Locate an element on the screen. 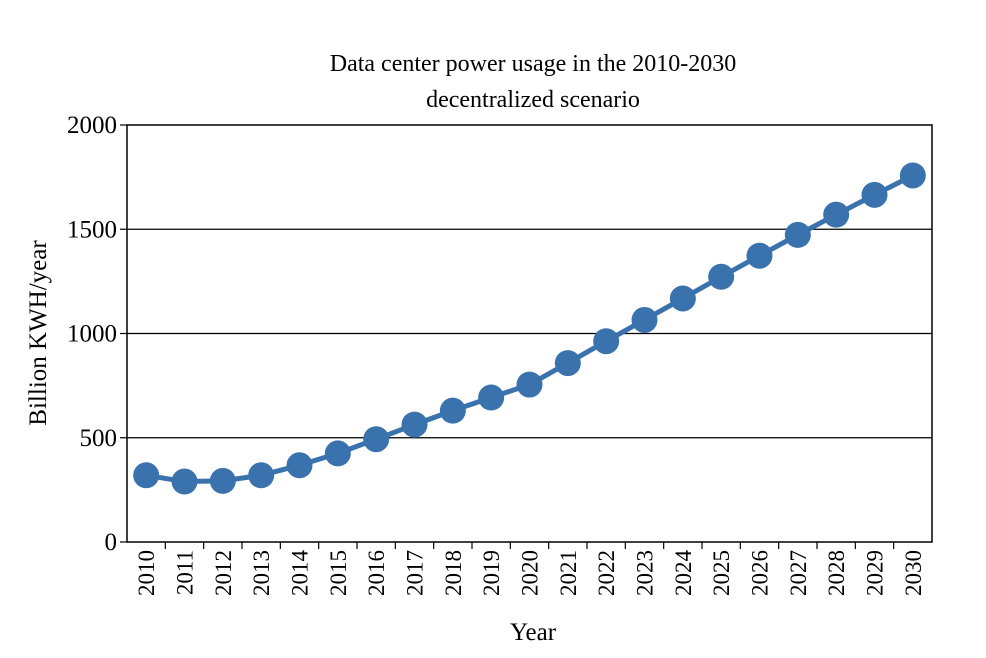  x-tick-label: 2027 is located at coordinates (798, 573).